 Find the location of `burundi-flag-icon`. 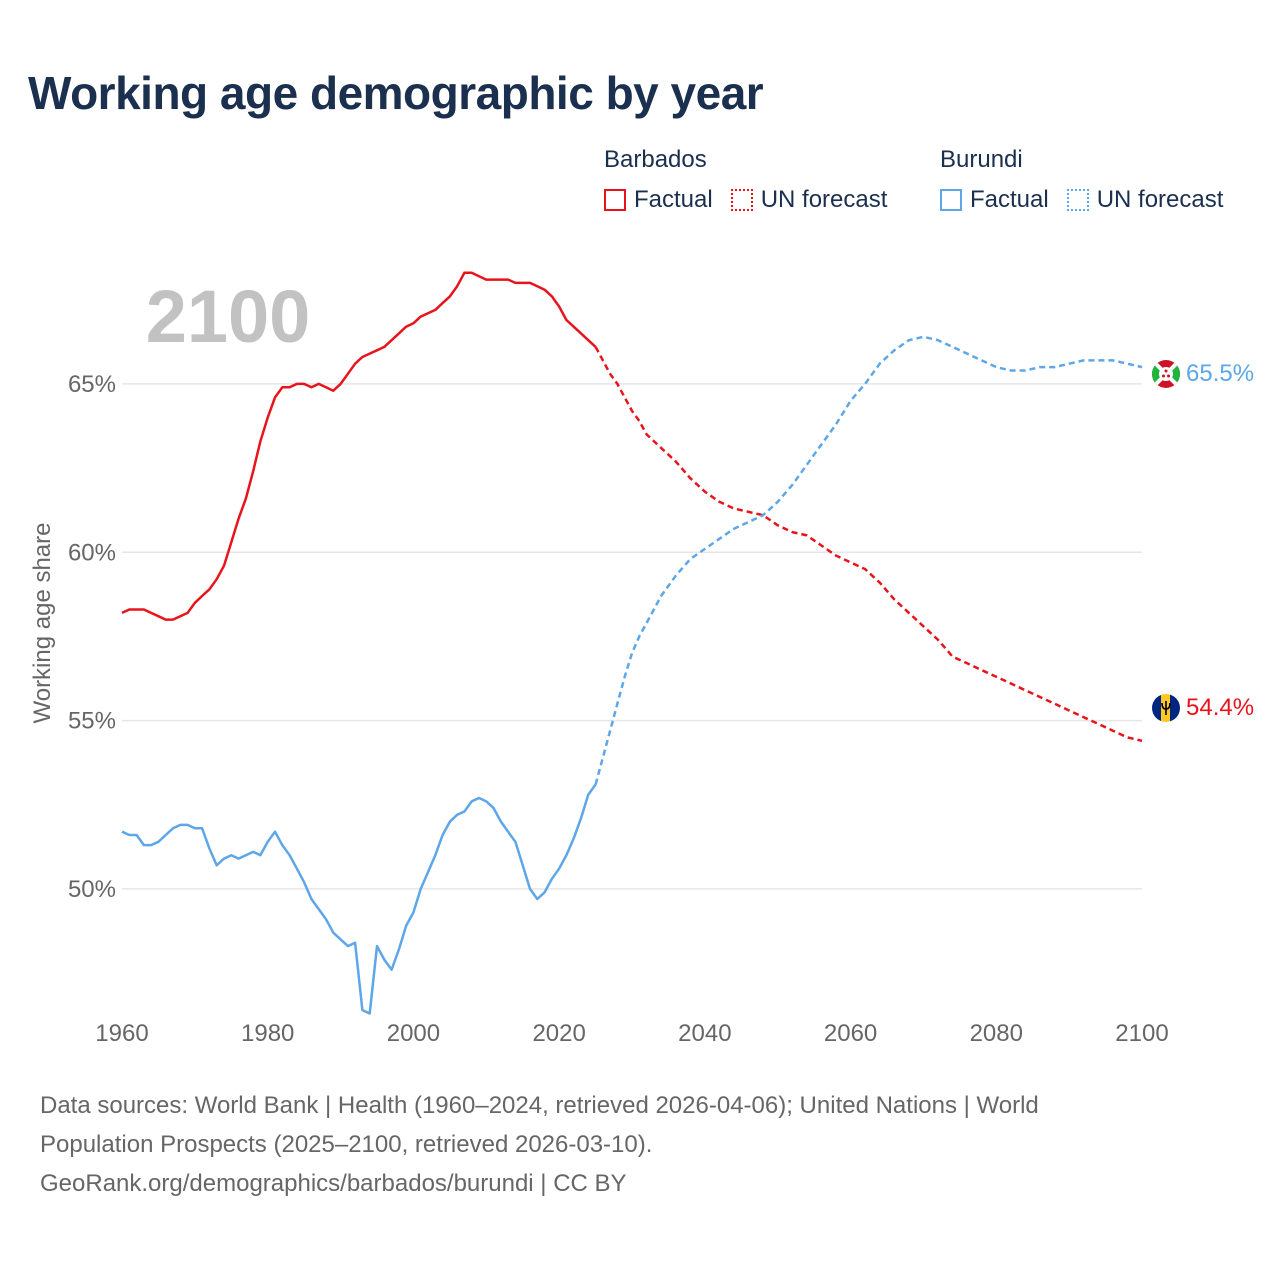

burundi-flag-icon is located at coordinates (1166, 374).